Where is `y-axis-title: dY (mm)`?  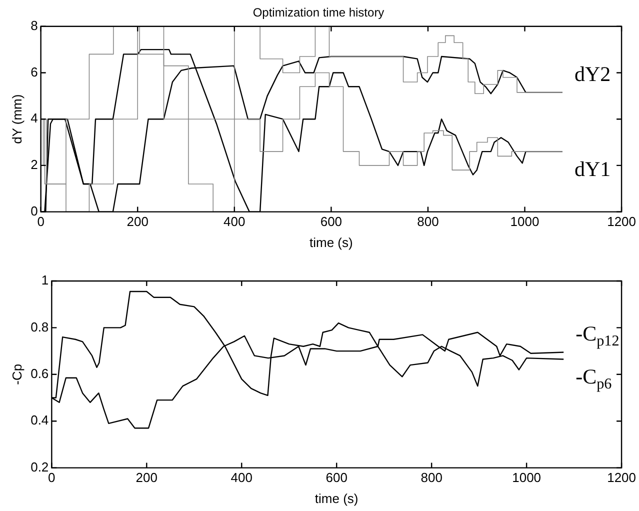 y-axis-title: dY (mm) is located at coordinates (16, 119).